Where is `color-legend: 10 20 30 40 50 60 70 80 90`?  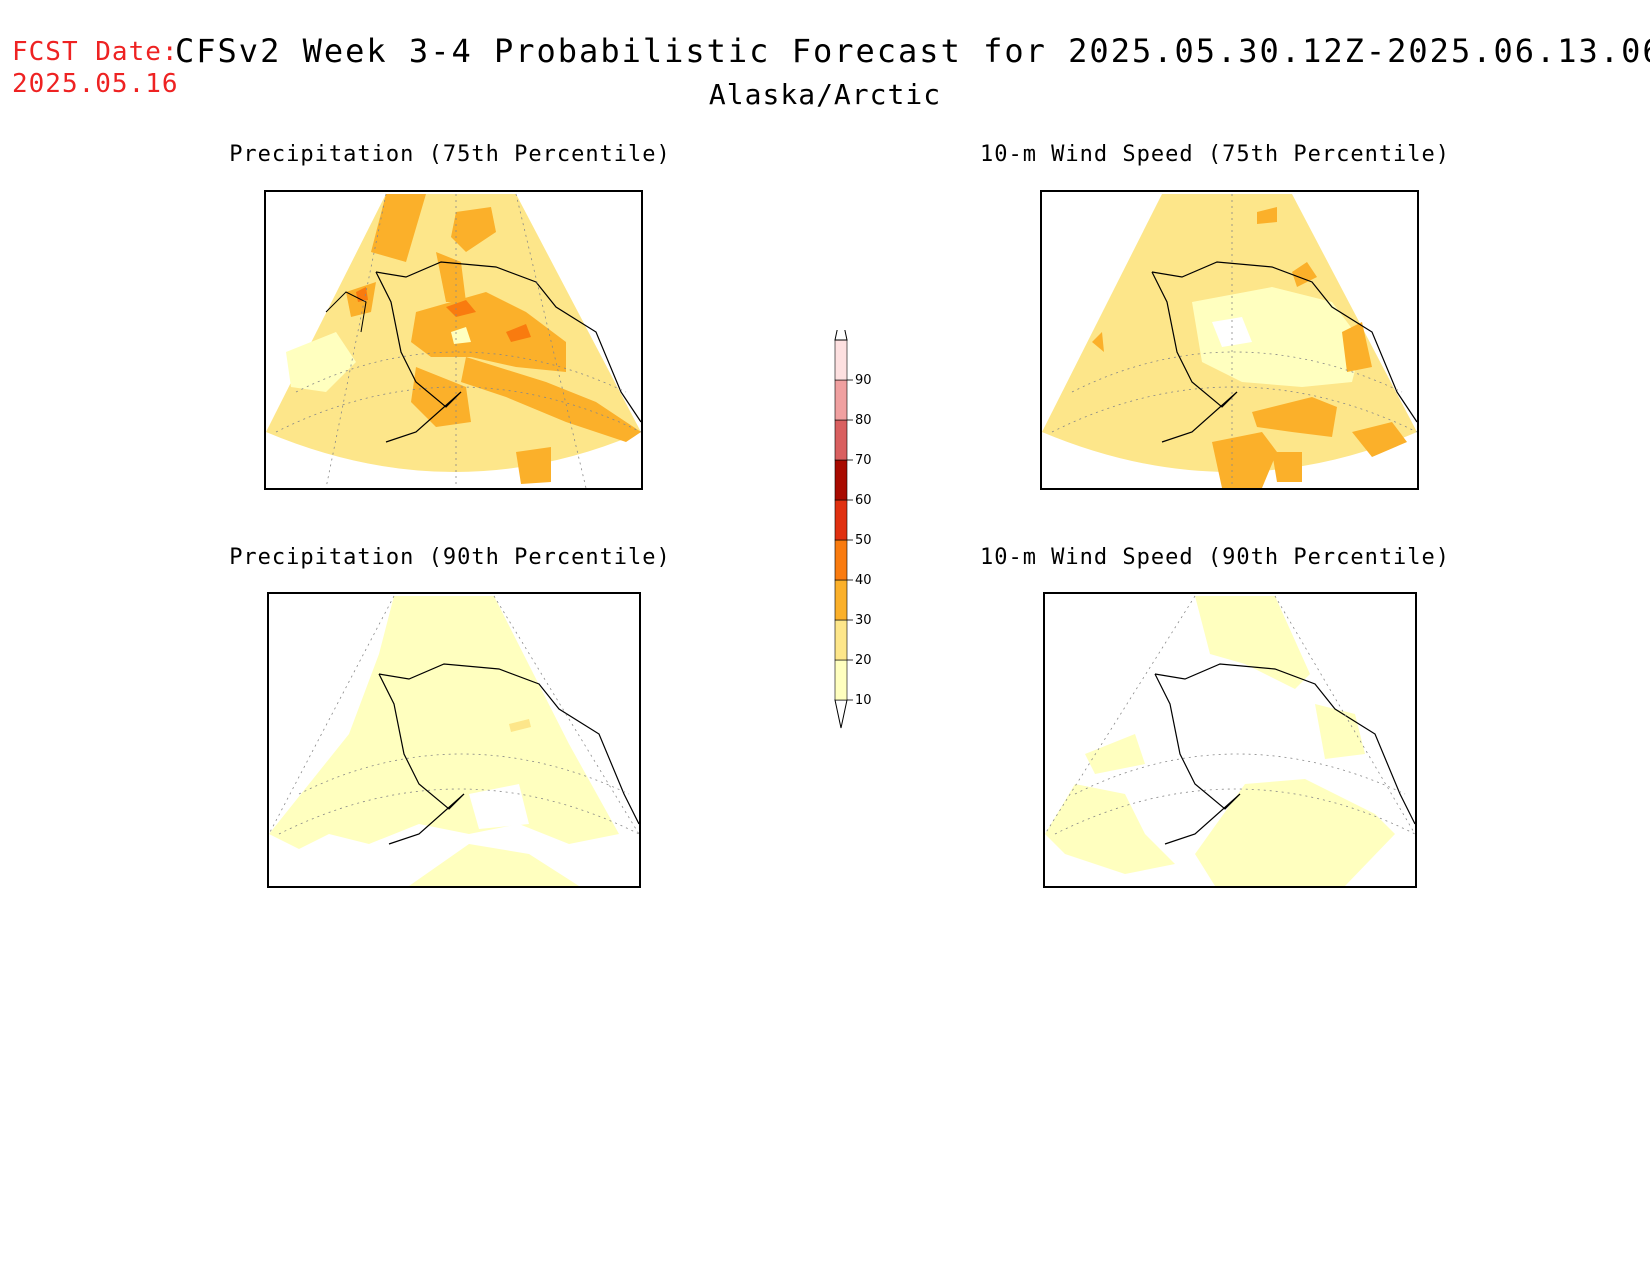 color-legend: 10 20 30 40 50 60 70 80 90 is located at coordinates (850, 522).